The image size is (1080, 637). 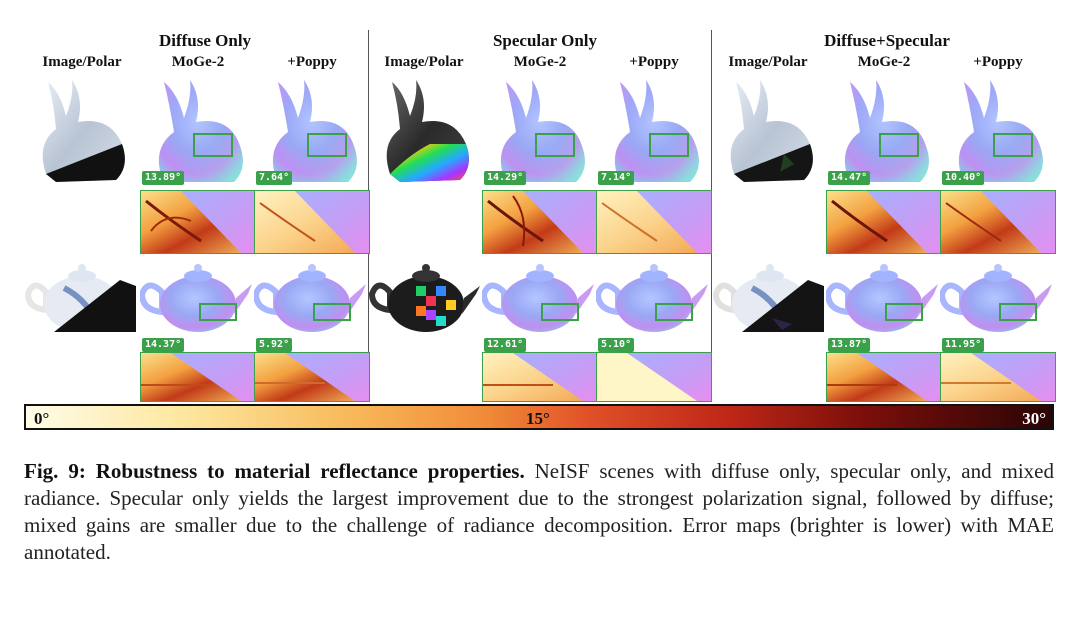 What do you see at coordinates (1000, 129) in the screenshot?
I see `bunny-normal-poppy: 10.40°` at bounding box center [1000, 129].